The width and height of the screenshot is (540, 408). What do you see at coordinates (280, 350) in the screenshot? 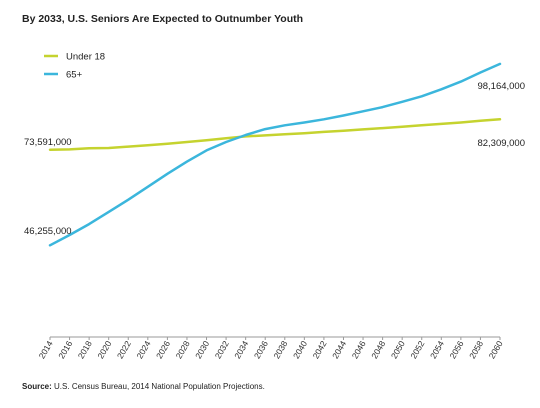
I see `x-tick-label: 2038` at bounding box center [280, 350].